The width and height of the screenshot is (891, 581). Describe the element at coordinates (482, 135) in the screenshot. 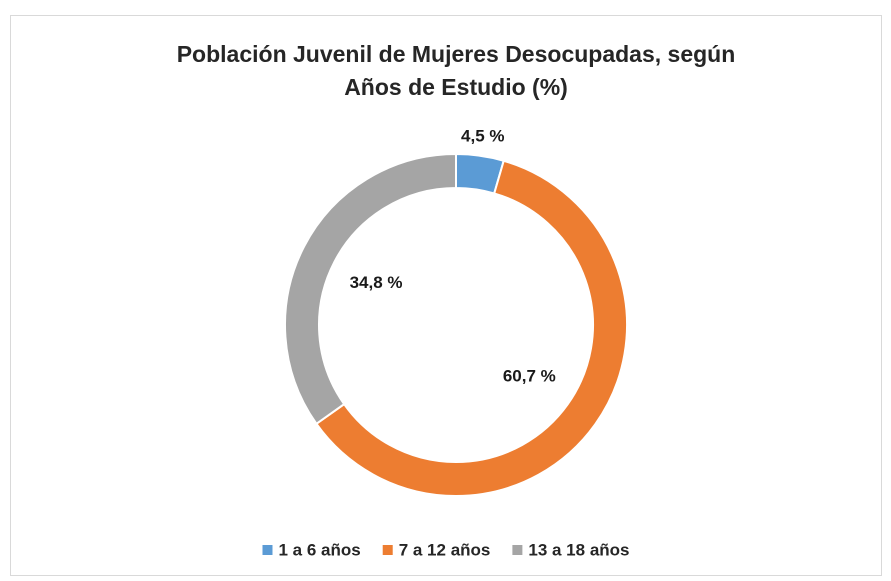

I see `data-label: 4,5 %` at that location.